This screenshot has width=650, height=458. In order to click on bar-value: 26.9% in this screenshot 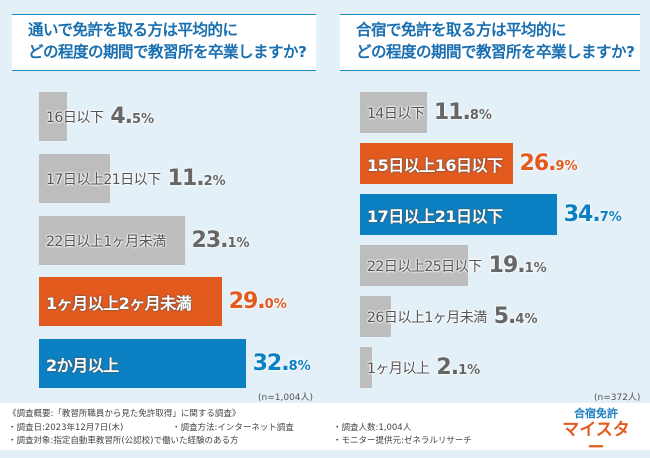, I will do `click(548, 163)`.